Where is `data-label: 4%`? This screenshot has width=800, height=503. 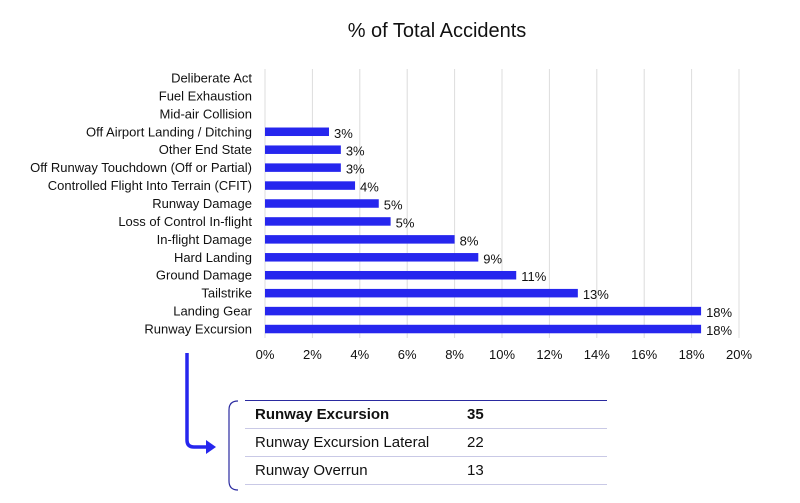
data-label: 4% is located at coordinates (369, 187).